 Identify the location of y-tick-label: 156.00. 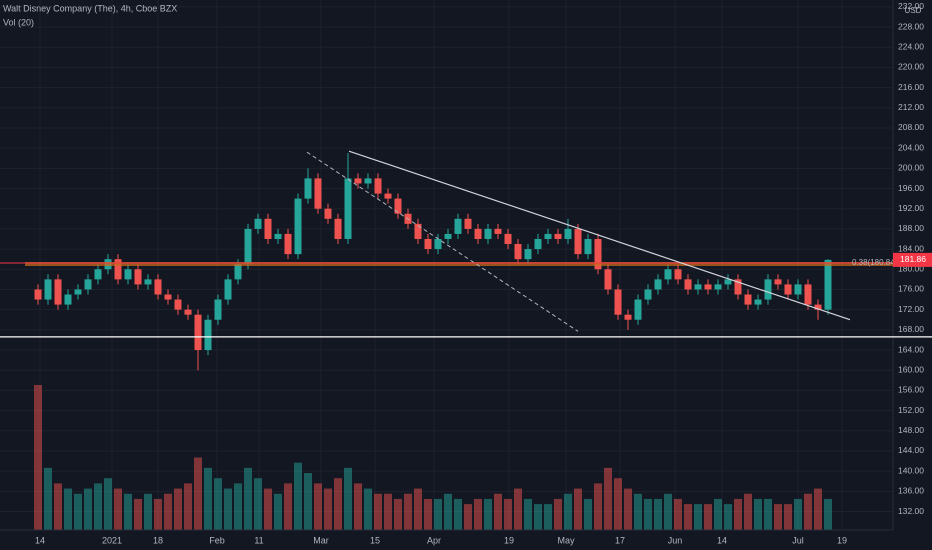
(911, 390).